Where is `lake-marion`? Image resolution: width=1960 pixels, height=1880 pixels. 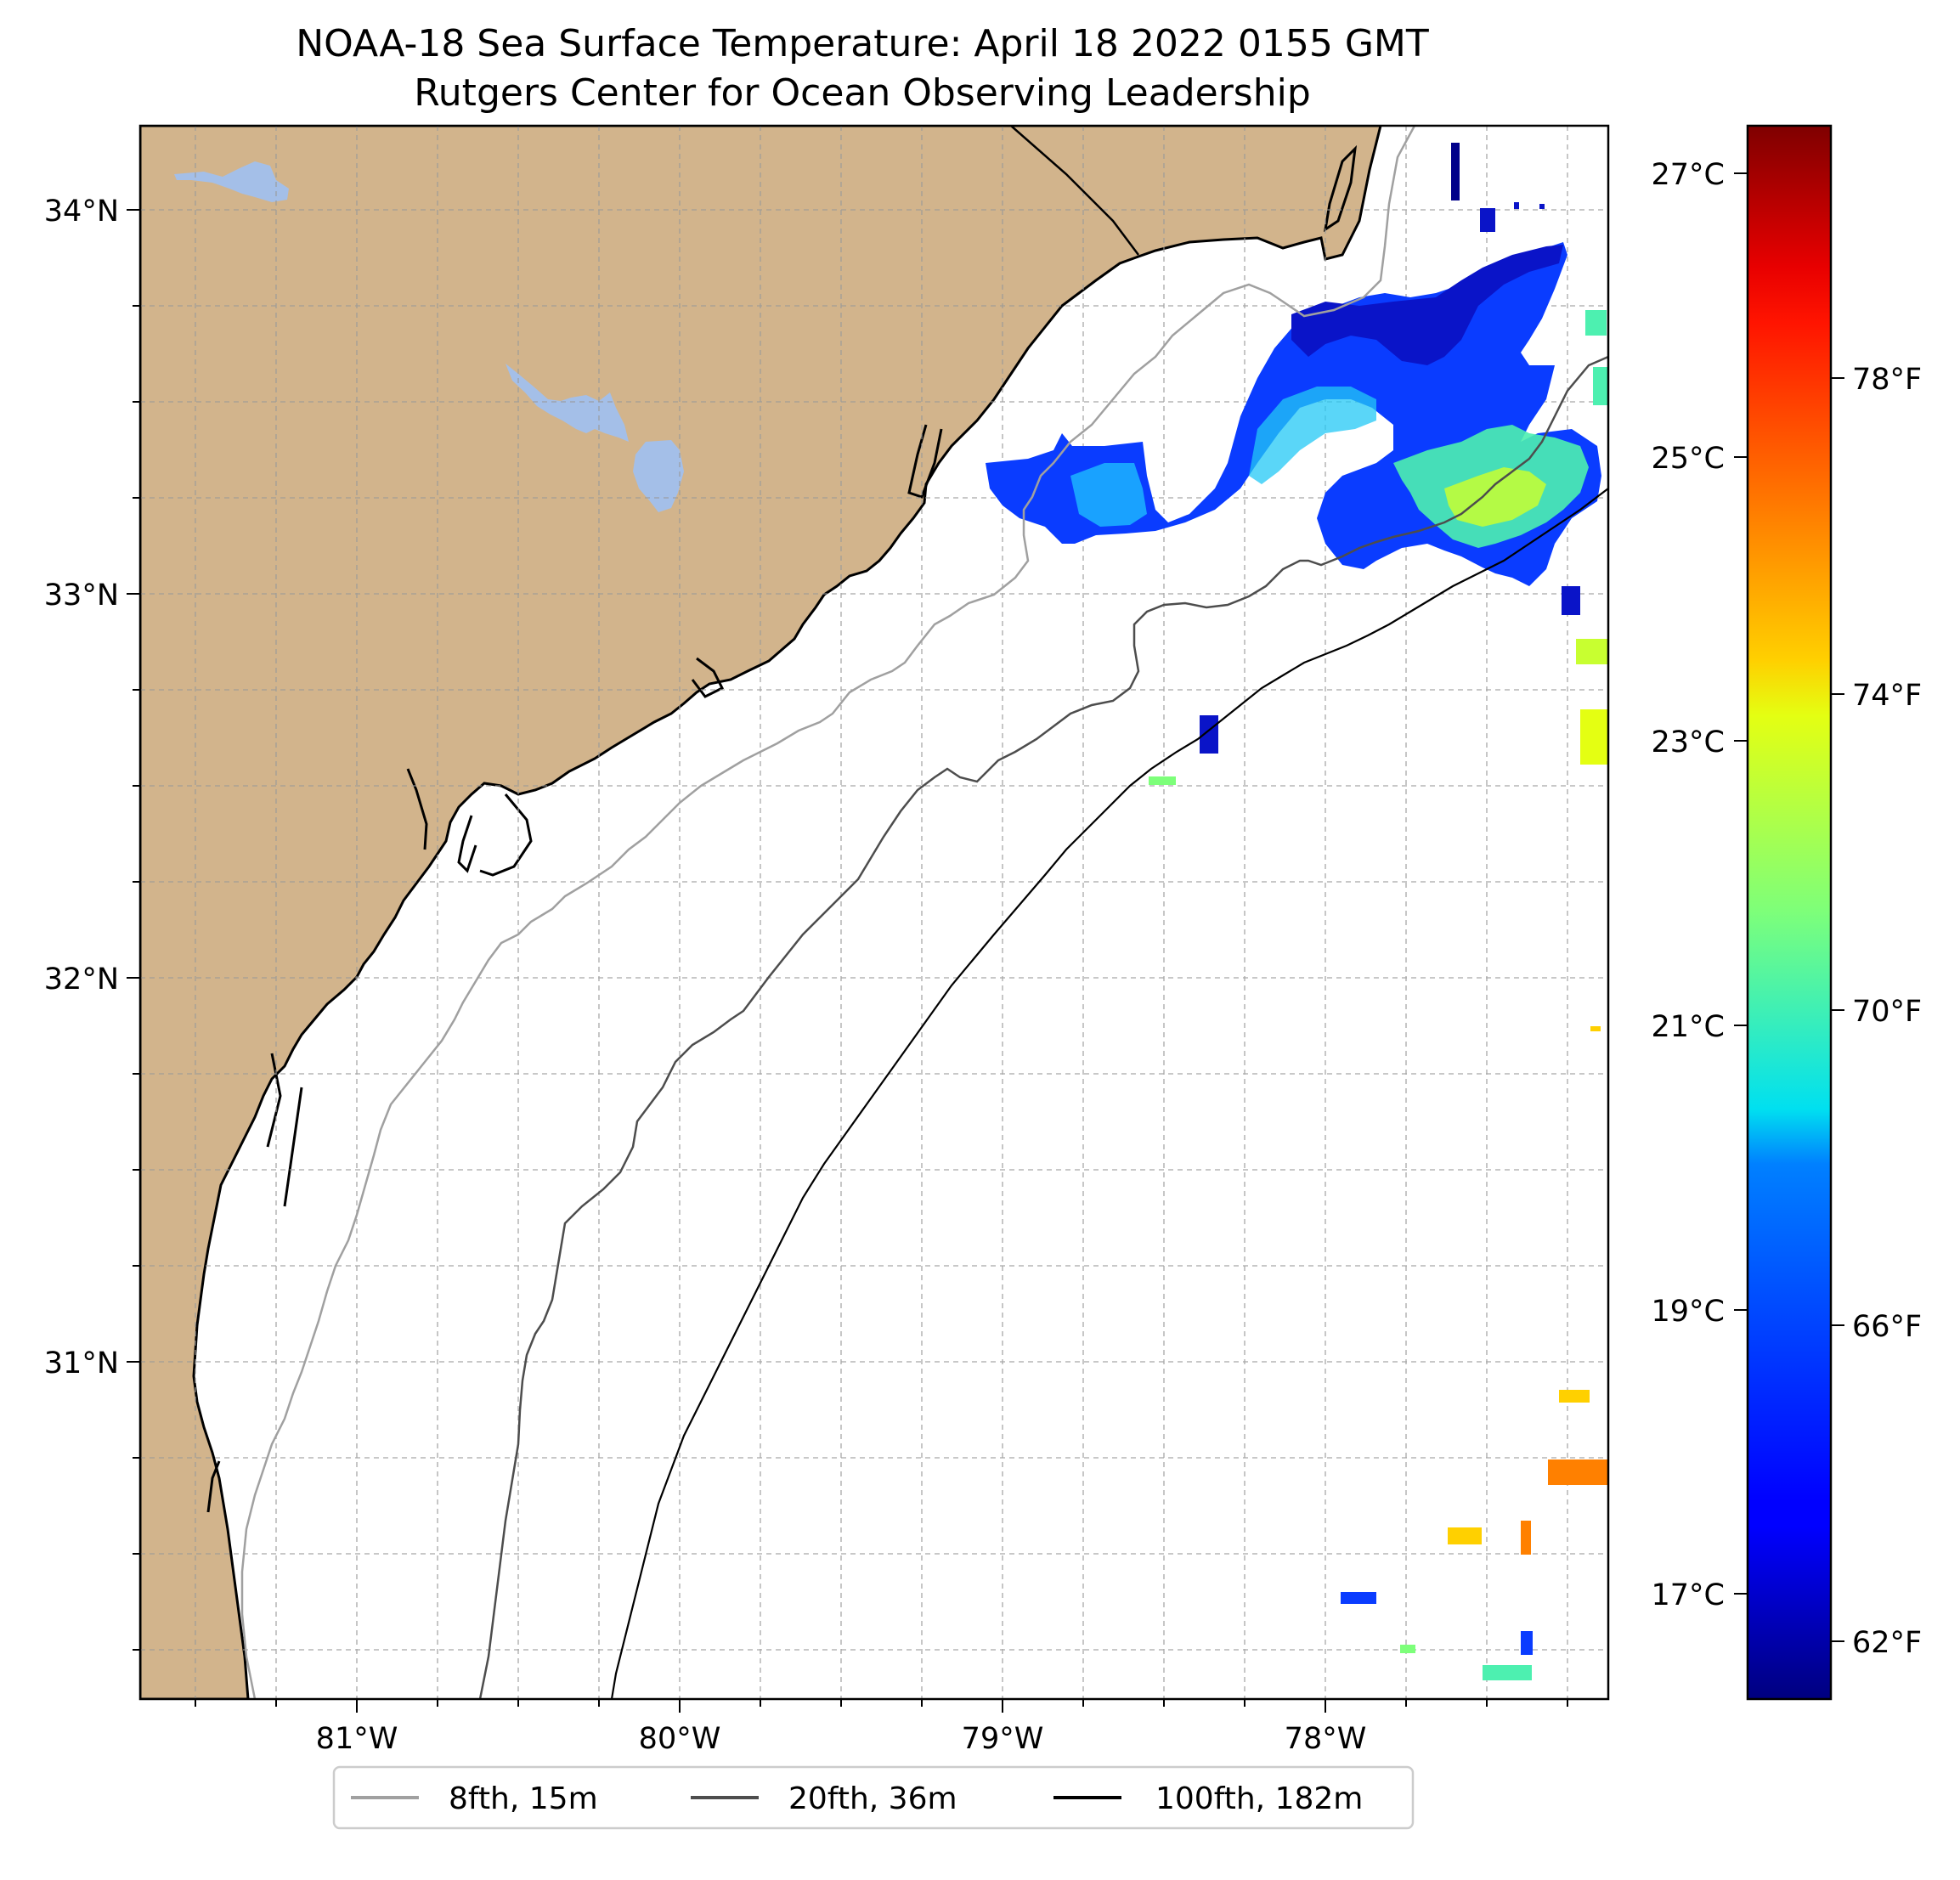 lake-marion is located at coordinates (567, 403).